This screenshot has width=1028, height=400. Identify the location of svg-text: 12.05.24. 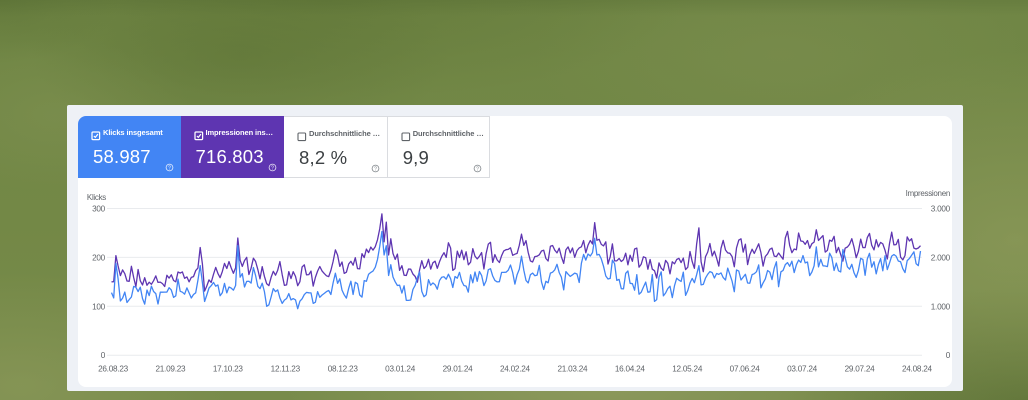
(687, 369).